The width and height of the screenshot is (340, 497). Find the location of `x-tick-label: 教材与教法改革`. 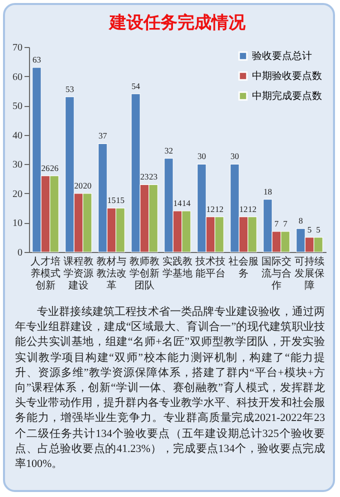

x-tick-label: 教材与教法改革 is located at coordinates (111, 274).